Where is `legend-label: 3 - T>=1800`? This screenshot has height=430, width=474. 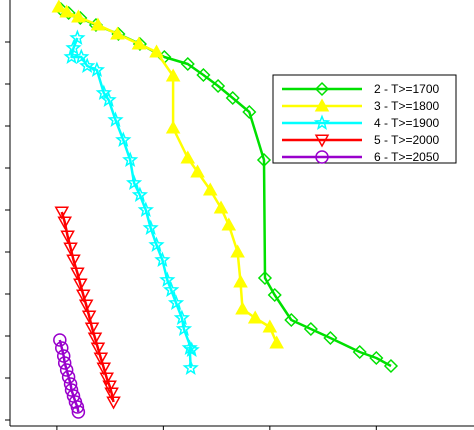 legend-label: 3 - T>=1800 is located at coordinates (406, 106).